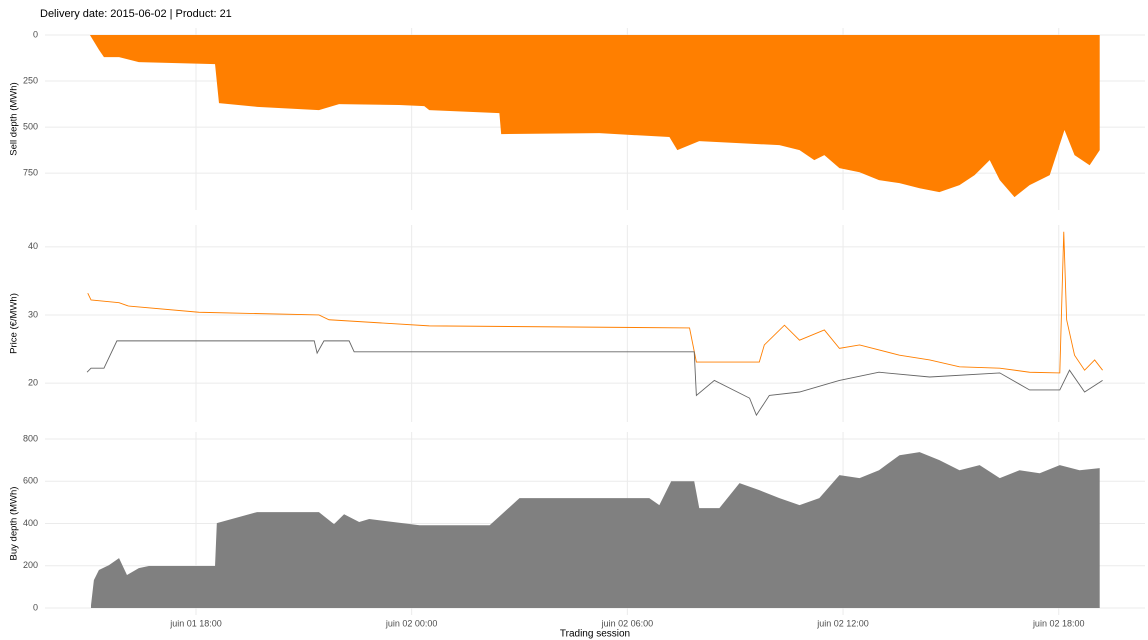 The width and height of the screenshot is (1148, 640). Describe the element at coordinates (14, 524) in the screenshot. I see `y-axis-label: Buy depth (MWh)` at that location.